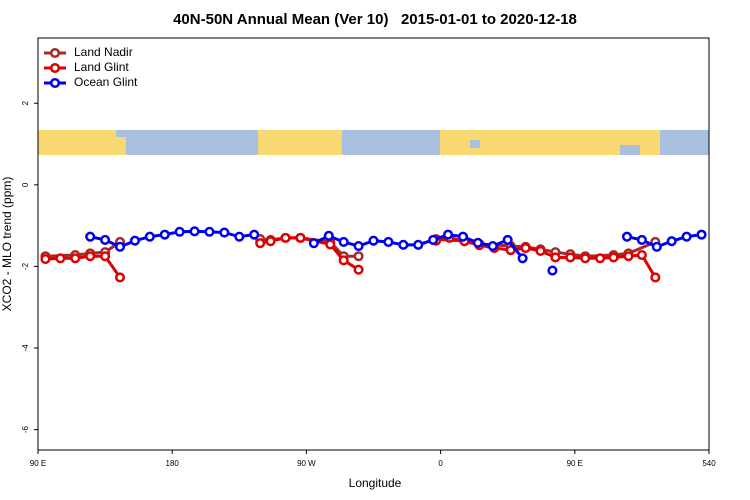 This screenshot has height=500, width=750. What do you see at coordinates (25, 102) in the screenshot?
I see `y-tick-label: 2` at bounding box center [25, 102].